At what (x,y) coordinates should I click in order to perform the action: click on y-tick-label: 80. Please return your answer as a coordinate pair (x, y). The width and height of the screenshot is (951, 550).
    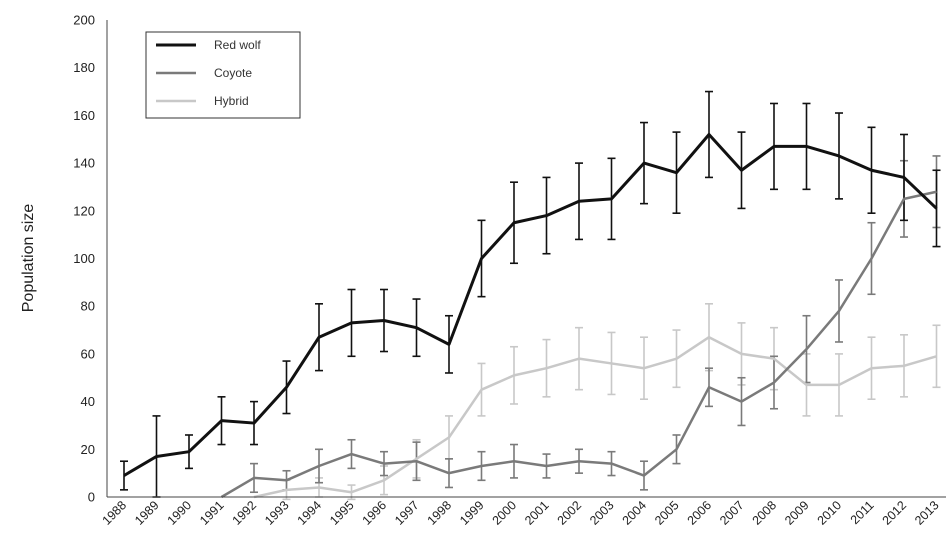
    Looking at the image, I should click on (88, 306).